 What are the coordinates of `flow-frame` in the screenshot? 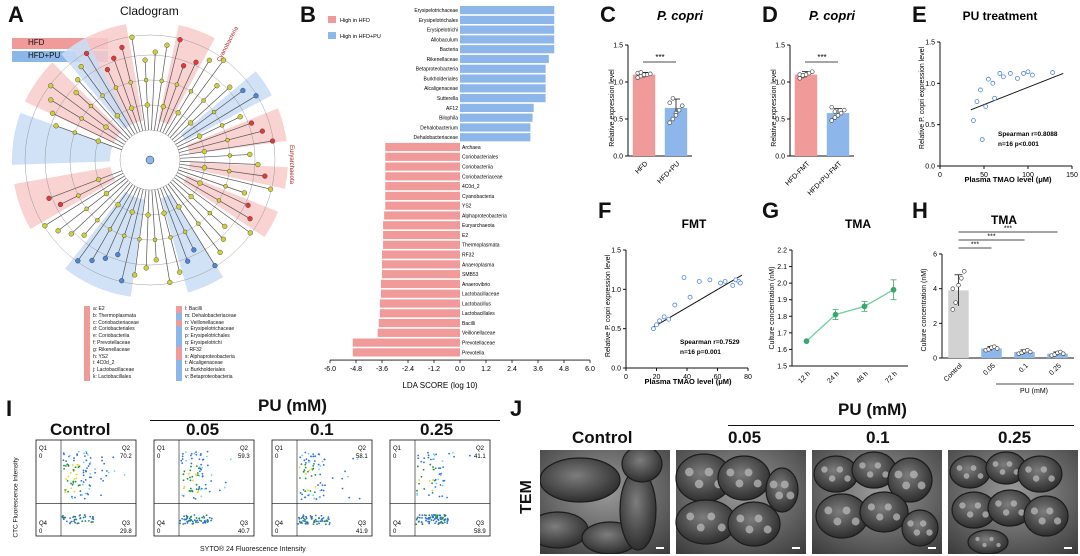 It's located at (440, 488).